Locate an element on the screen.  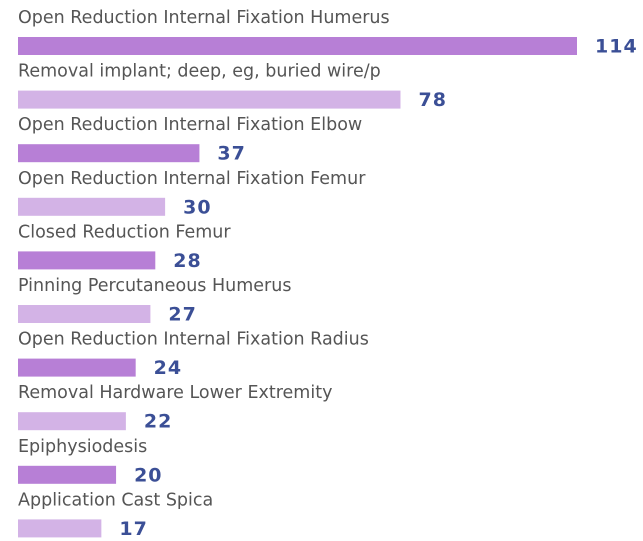
bar-label: Open Reduction Internal Fixation Humerus is located at coordinates (204, 18).